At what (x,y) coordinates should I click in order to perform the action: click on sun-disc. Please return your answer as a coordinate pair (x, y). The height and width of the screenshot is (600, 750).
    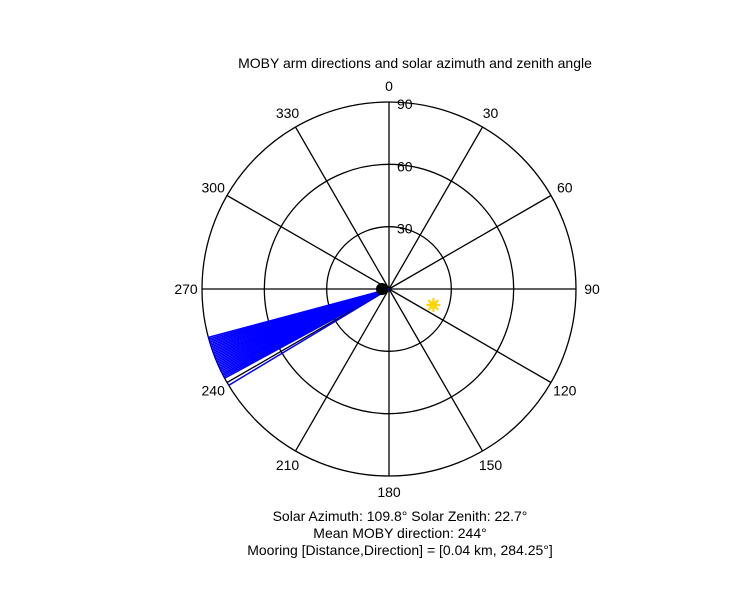
    Looking at the image, I should click on (433, 304).